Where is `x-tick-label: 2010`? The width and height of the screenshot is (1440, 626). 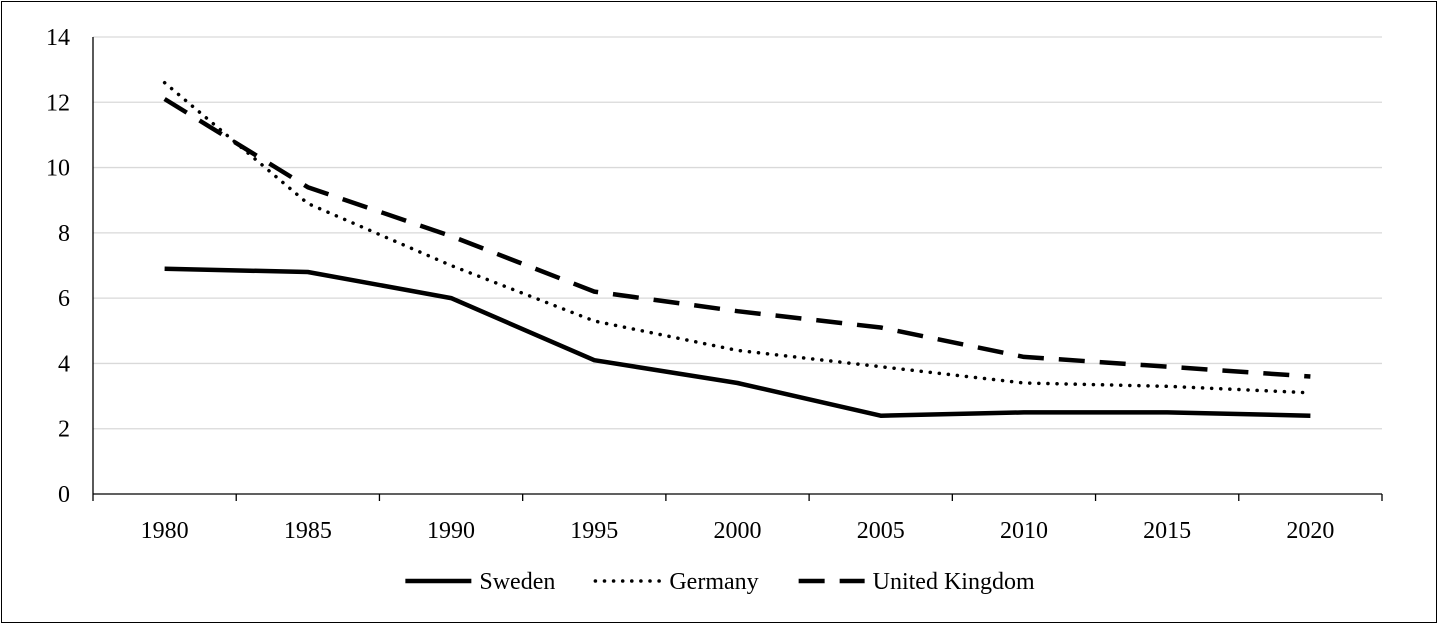 x-tick-label: 2010 is located at coordinates (1024, 531).